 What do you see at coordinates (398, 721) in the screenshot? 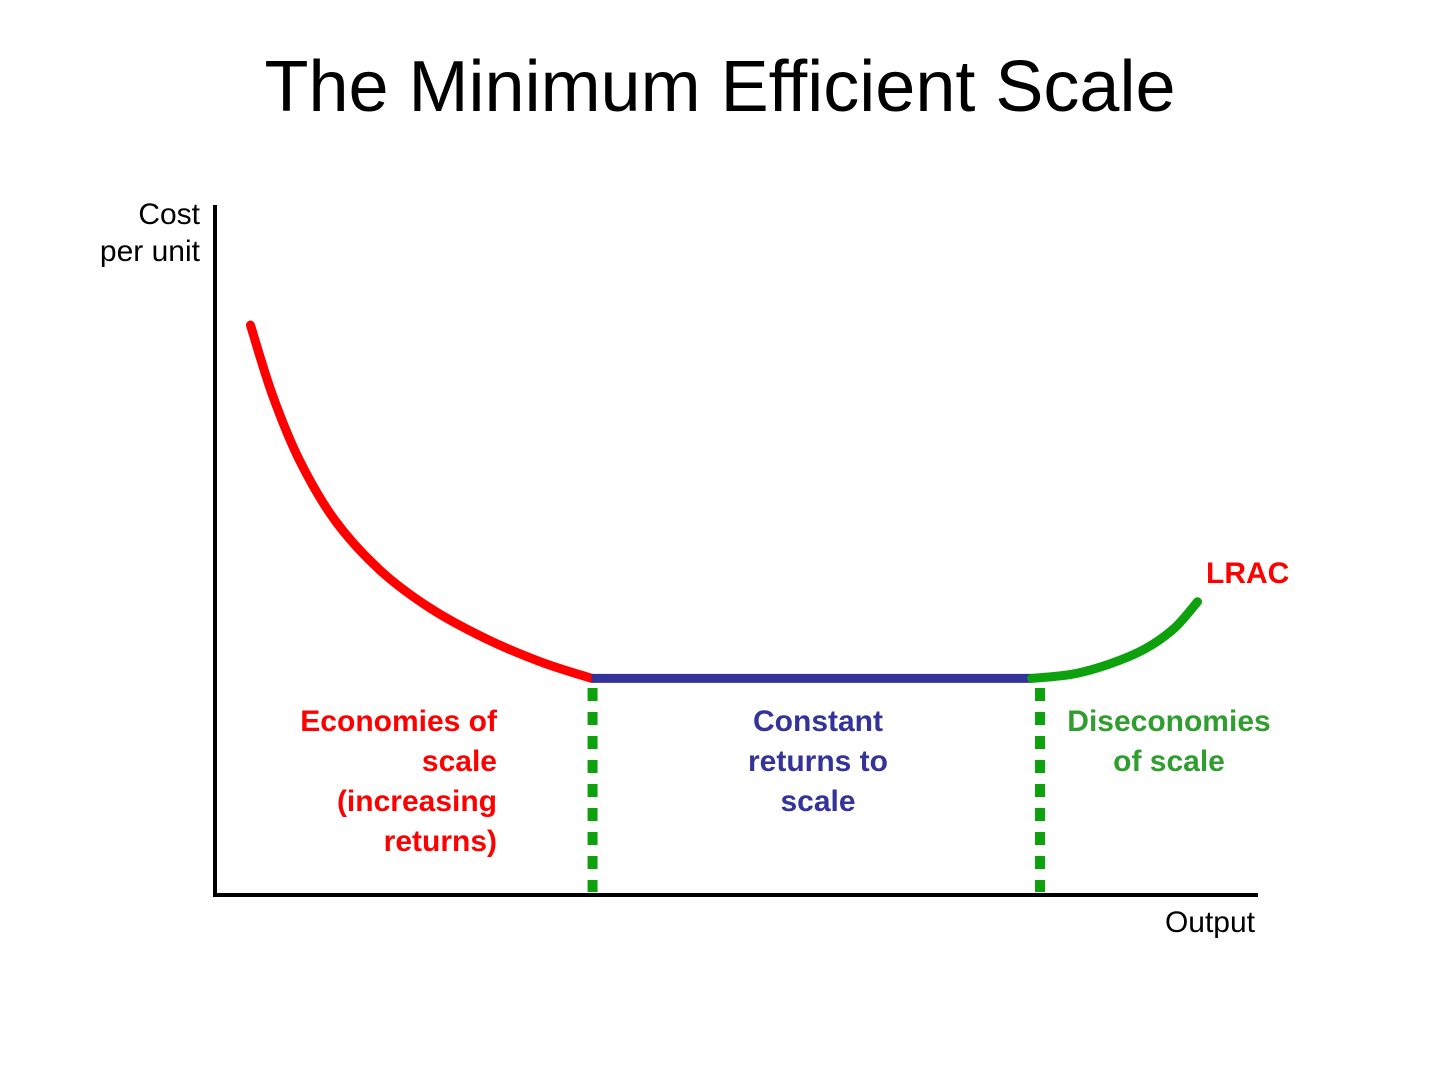
I see `economies-label-line: Economies of` at bounding box center [398, 721].